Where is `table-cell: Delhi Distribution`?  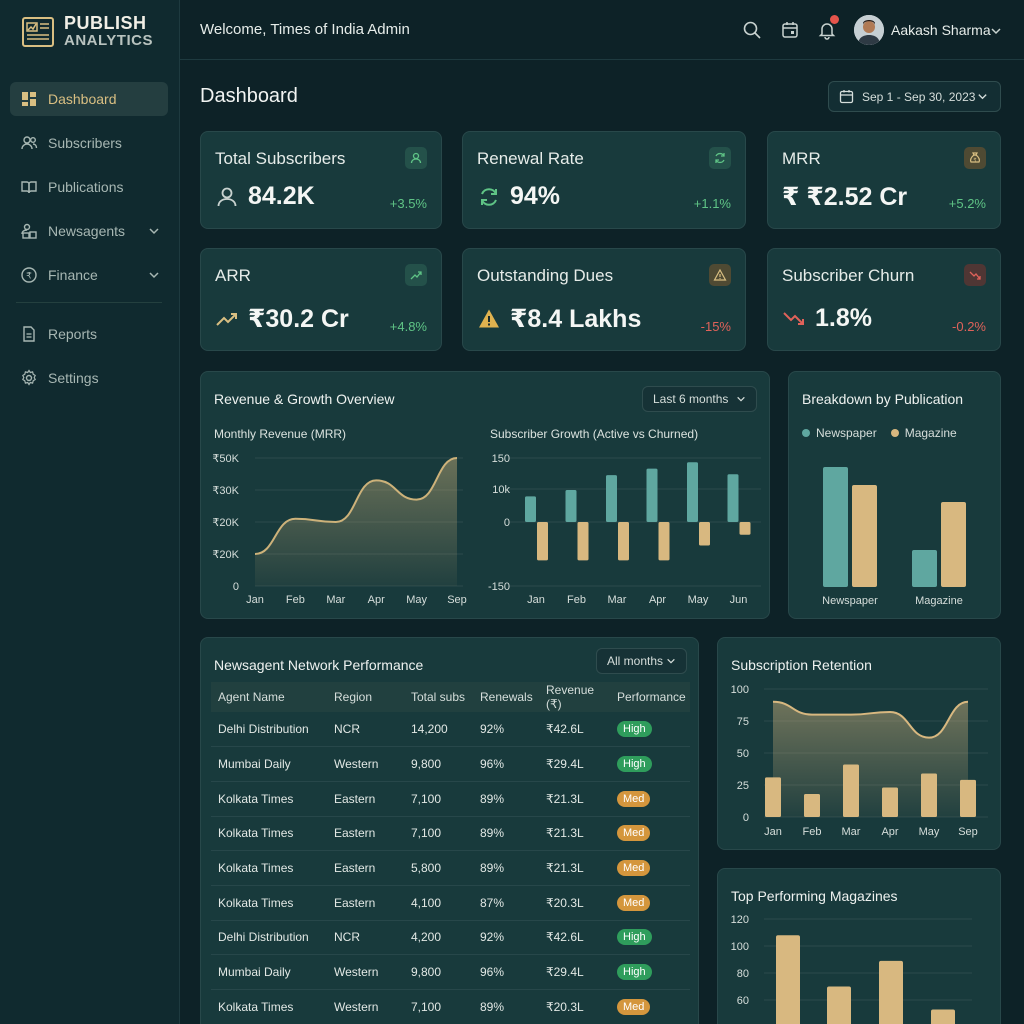 table-cell: Delhi Distribution is located at coordinates (269, 730).